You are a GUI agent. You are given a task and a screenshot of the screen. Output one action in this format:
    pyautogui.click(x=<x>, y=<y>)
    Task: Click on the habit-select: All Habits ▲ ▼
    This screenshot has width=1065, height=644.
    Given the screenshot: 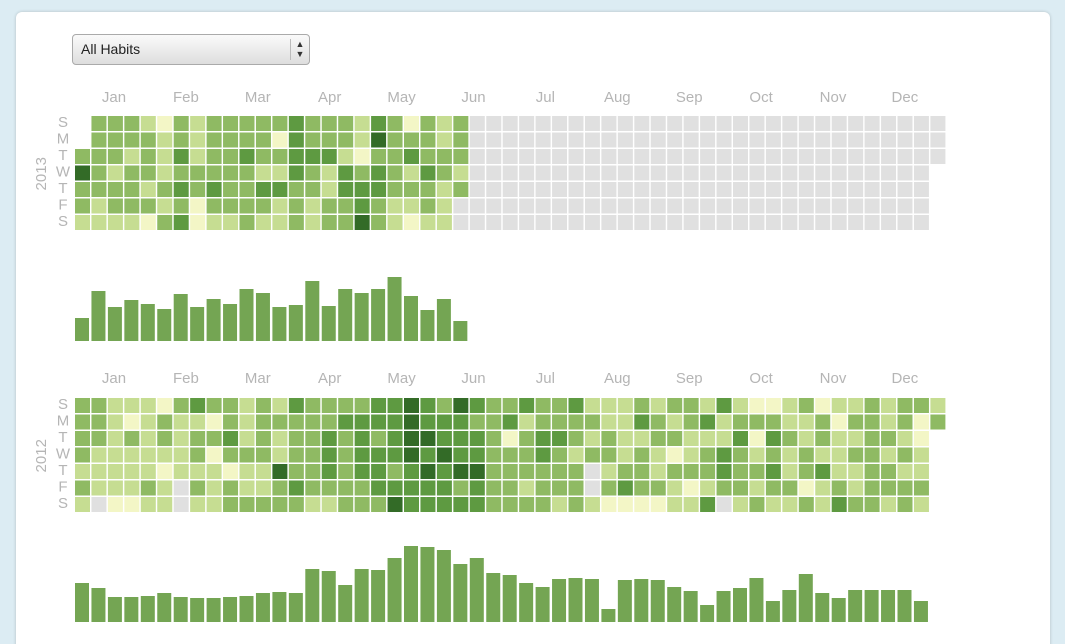 What is the action you would take?
    pyautogui.click(x=191, y=49)
    